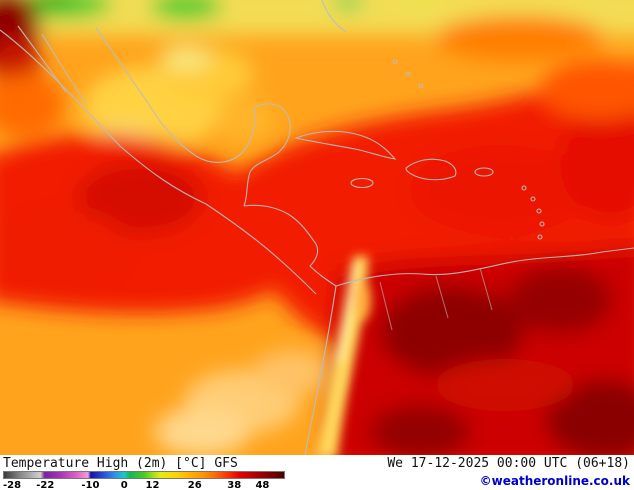 This screenshot has height=490, width=634. I want to click on copyright-link: ©weatheronline.co.uk, so click(554, 481).